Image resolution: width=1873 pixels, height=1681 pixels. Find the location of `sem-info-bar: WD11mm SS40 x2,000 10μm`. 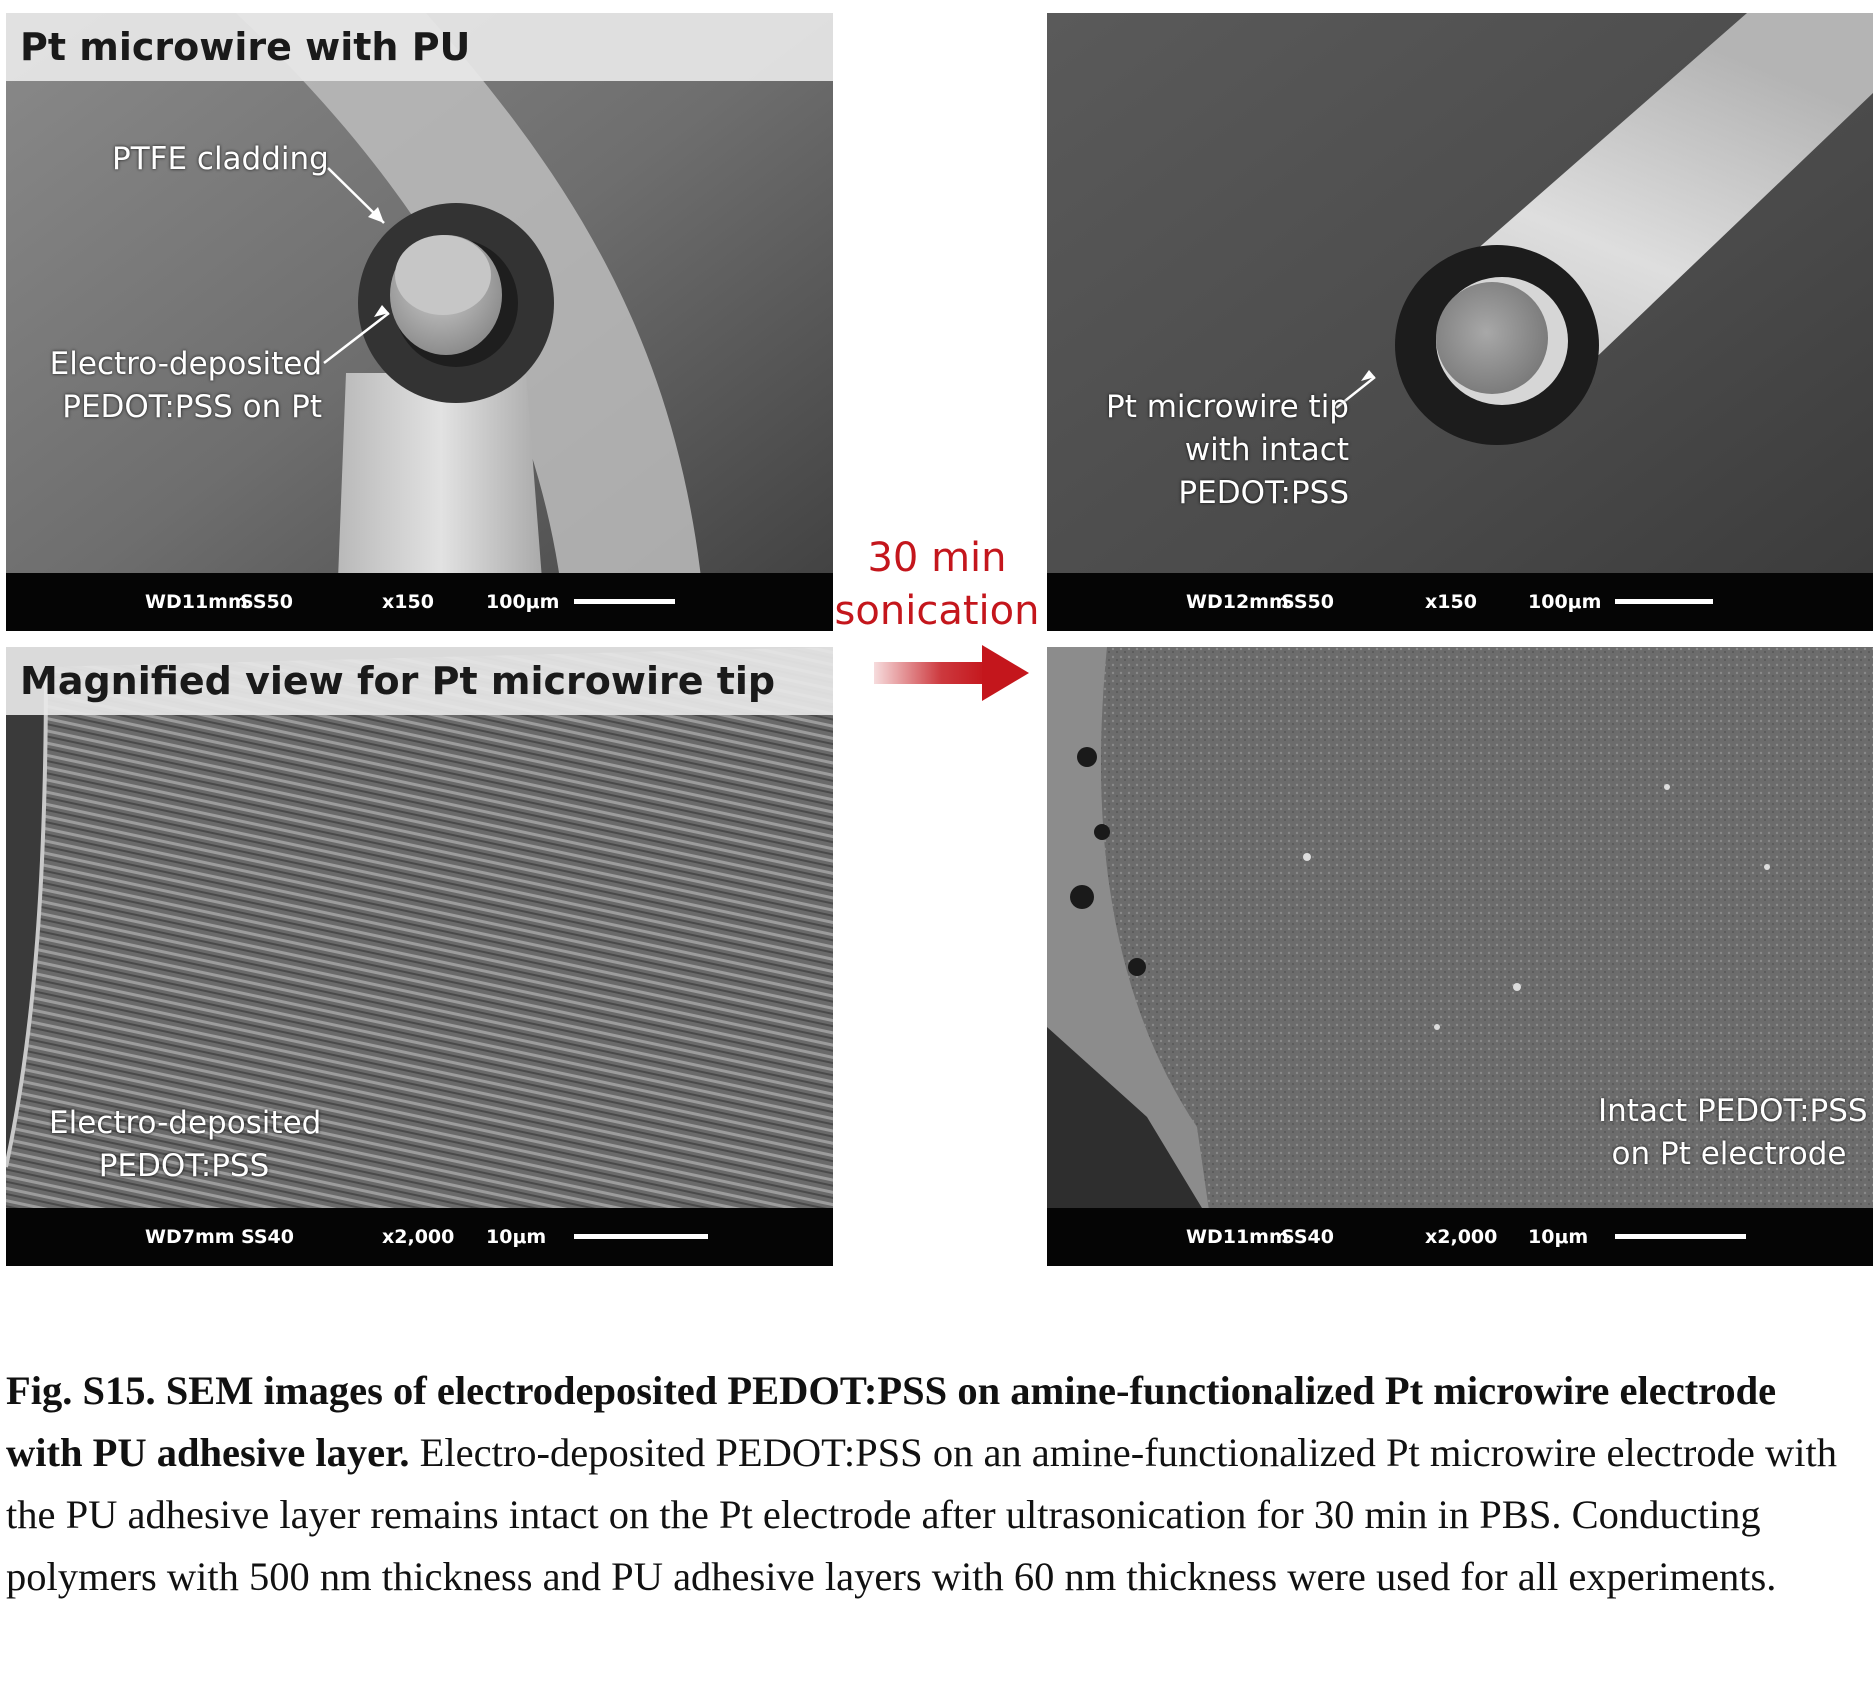

sem-info-bar: WD11mm SS40 x2,000 10μm is located at coordinates (1460, 1237).